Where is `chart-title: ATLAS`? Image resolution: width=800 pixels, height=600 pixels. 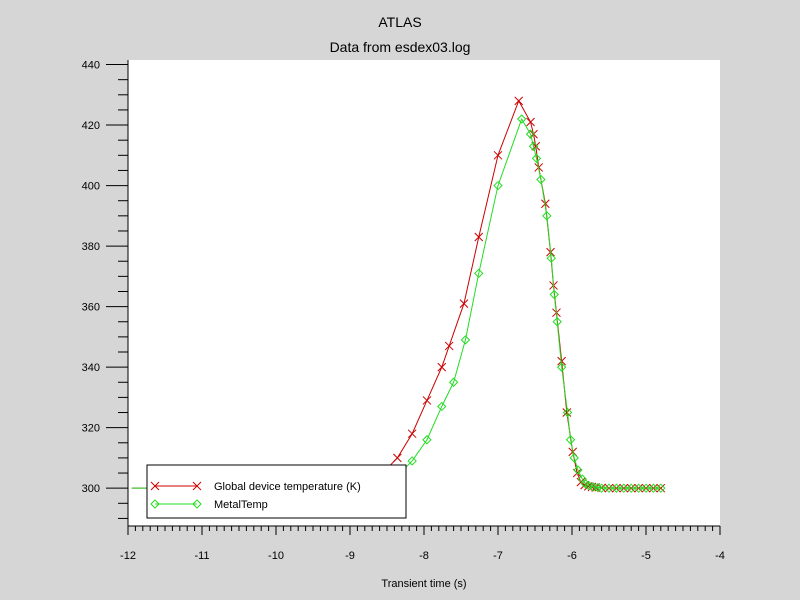
chart-title: ATLAS is located at coordinates (399, 22).